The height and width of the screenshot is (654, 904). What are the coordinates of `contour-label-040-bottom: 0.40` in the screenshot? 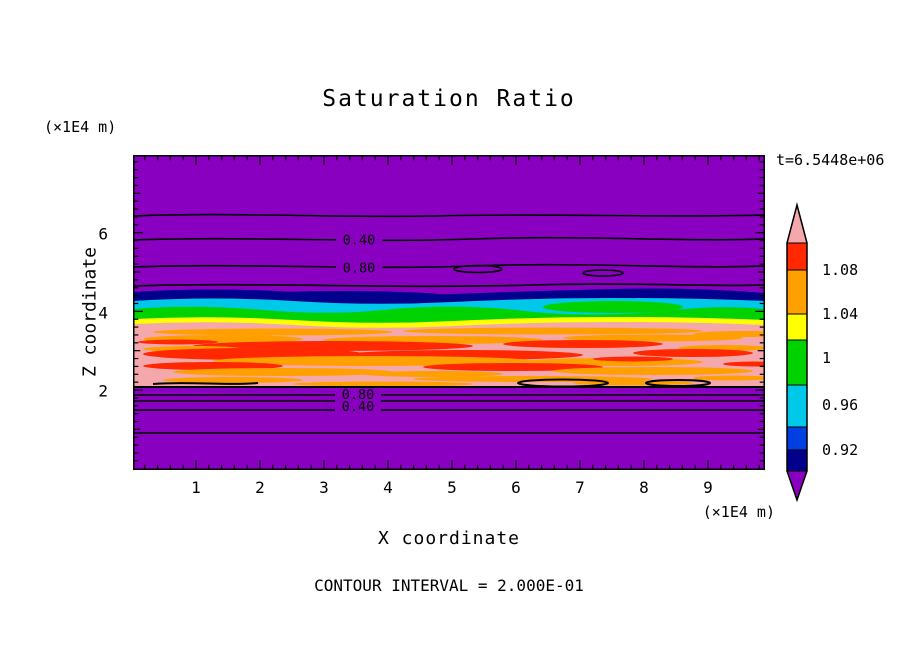 It's located at (358, 407).